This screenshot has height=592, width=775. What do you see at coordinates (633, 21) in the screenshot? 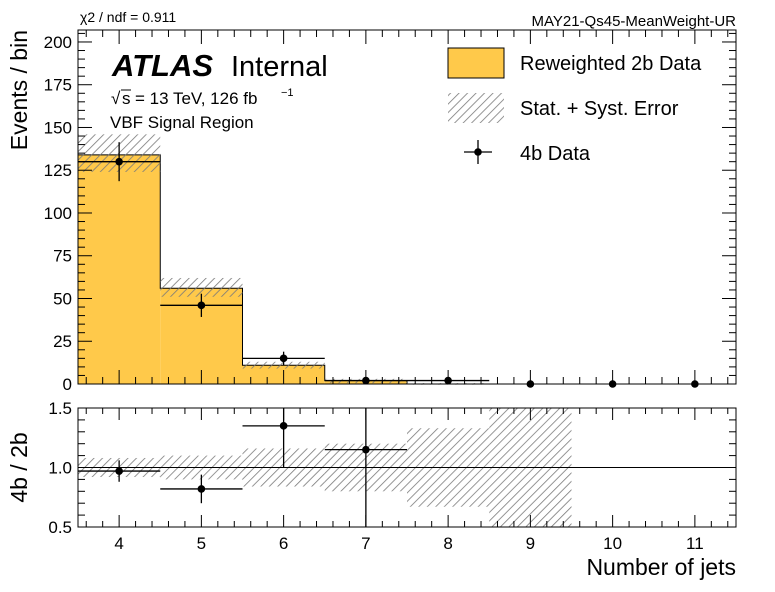
I see `selection-tag: MAY21-Qs45-MeanWeight-UR` at bounding box center [633, 21].